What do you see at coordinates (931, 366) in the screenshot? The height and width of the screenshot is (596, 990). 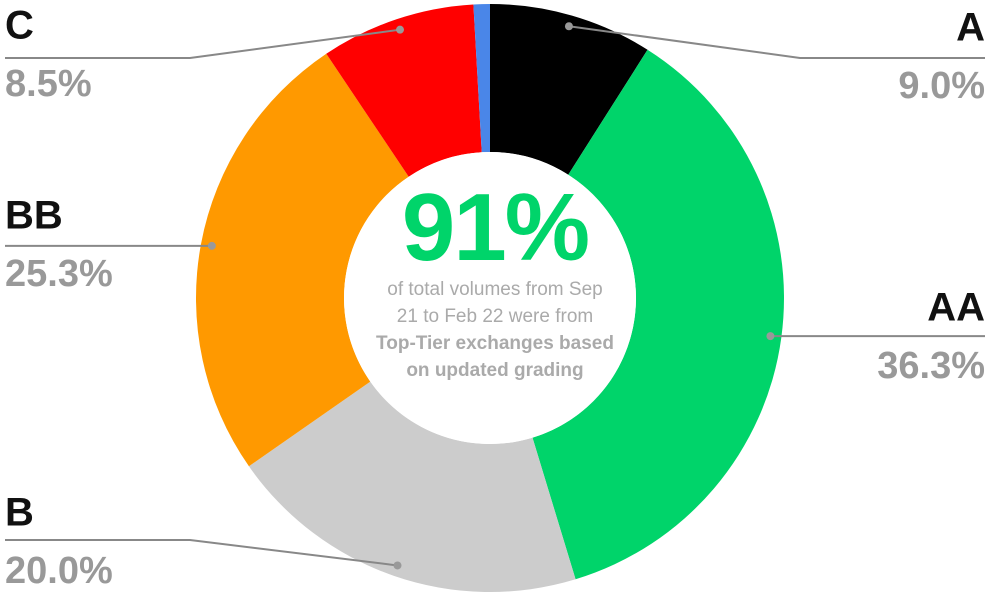 I see `value-label: 36.3%` at bounding box center [931, 366].